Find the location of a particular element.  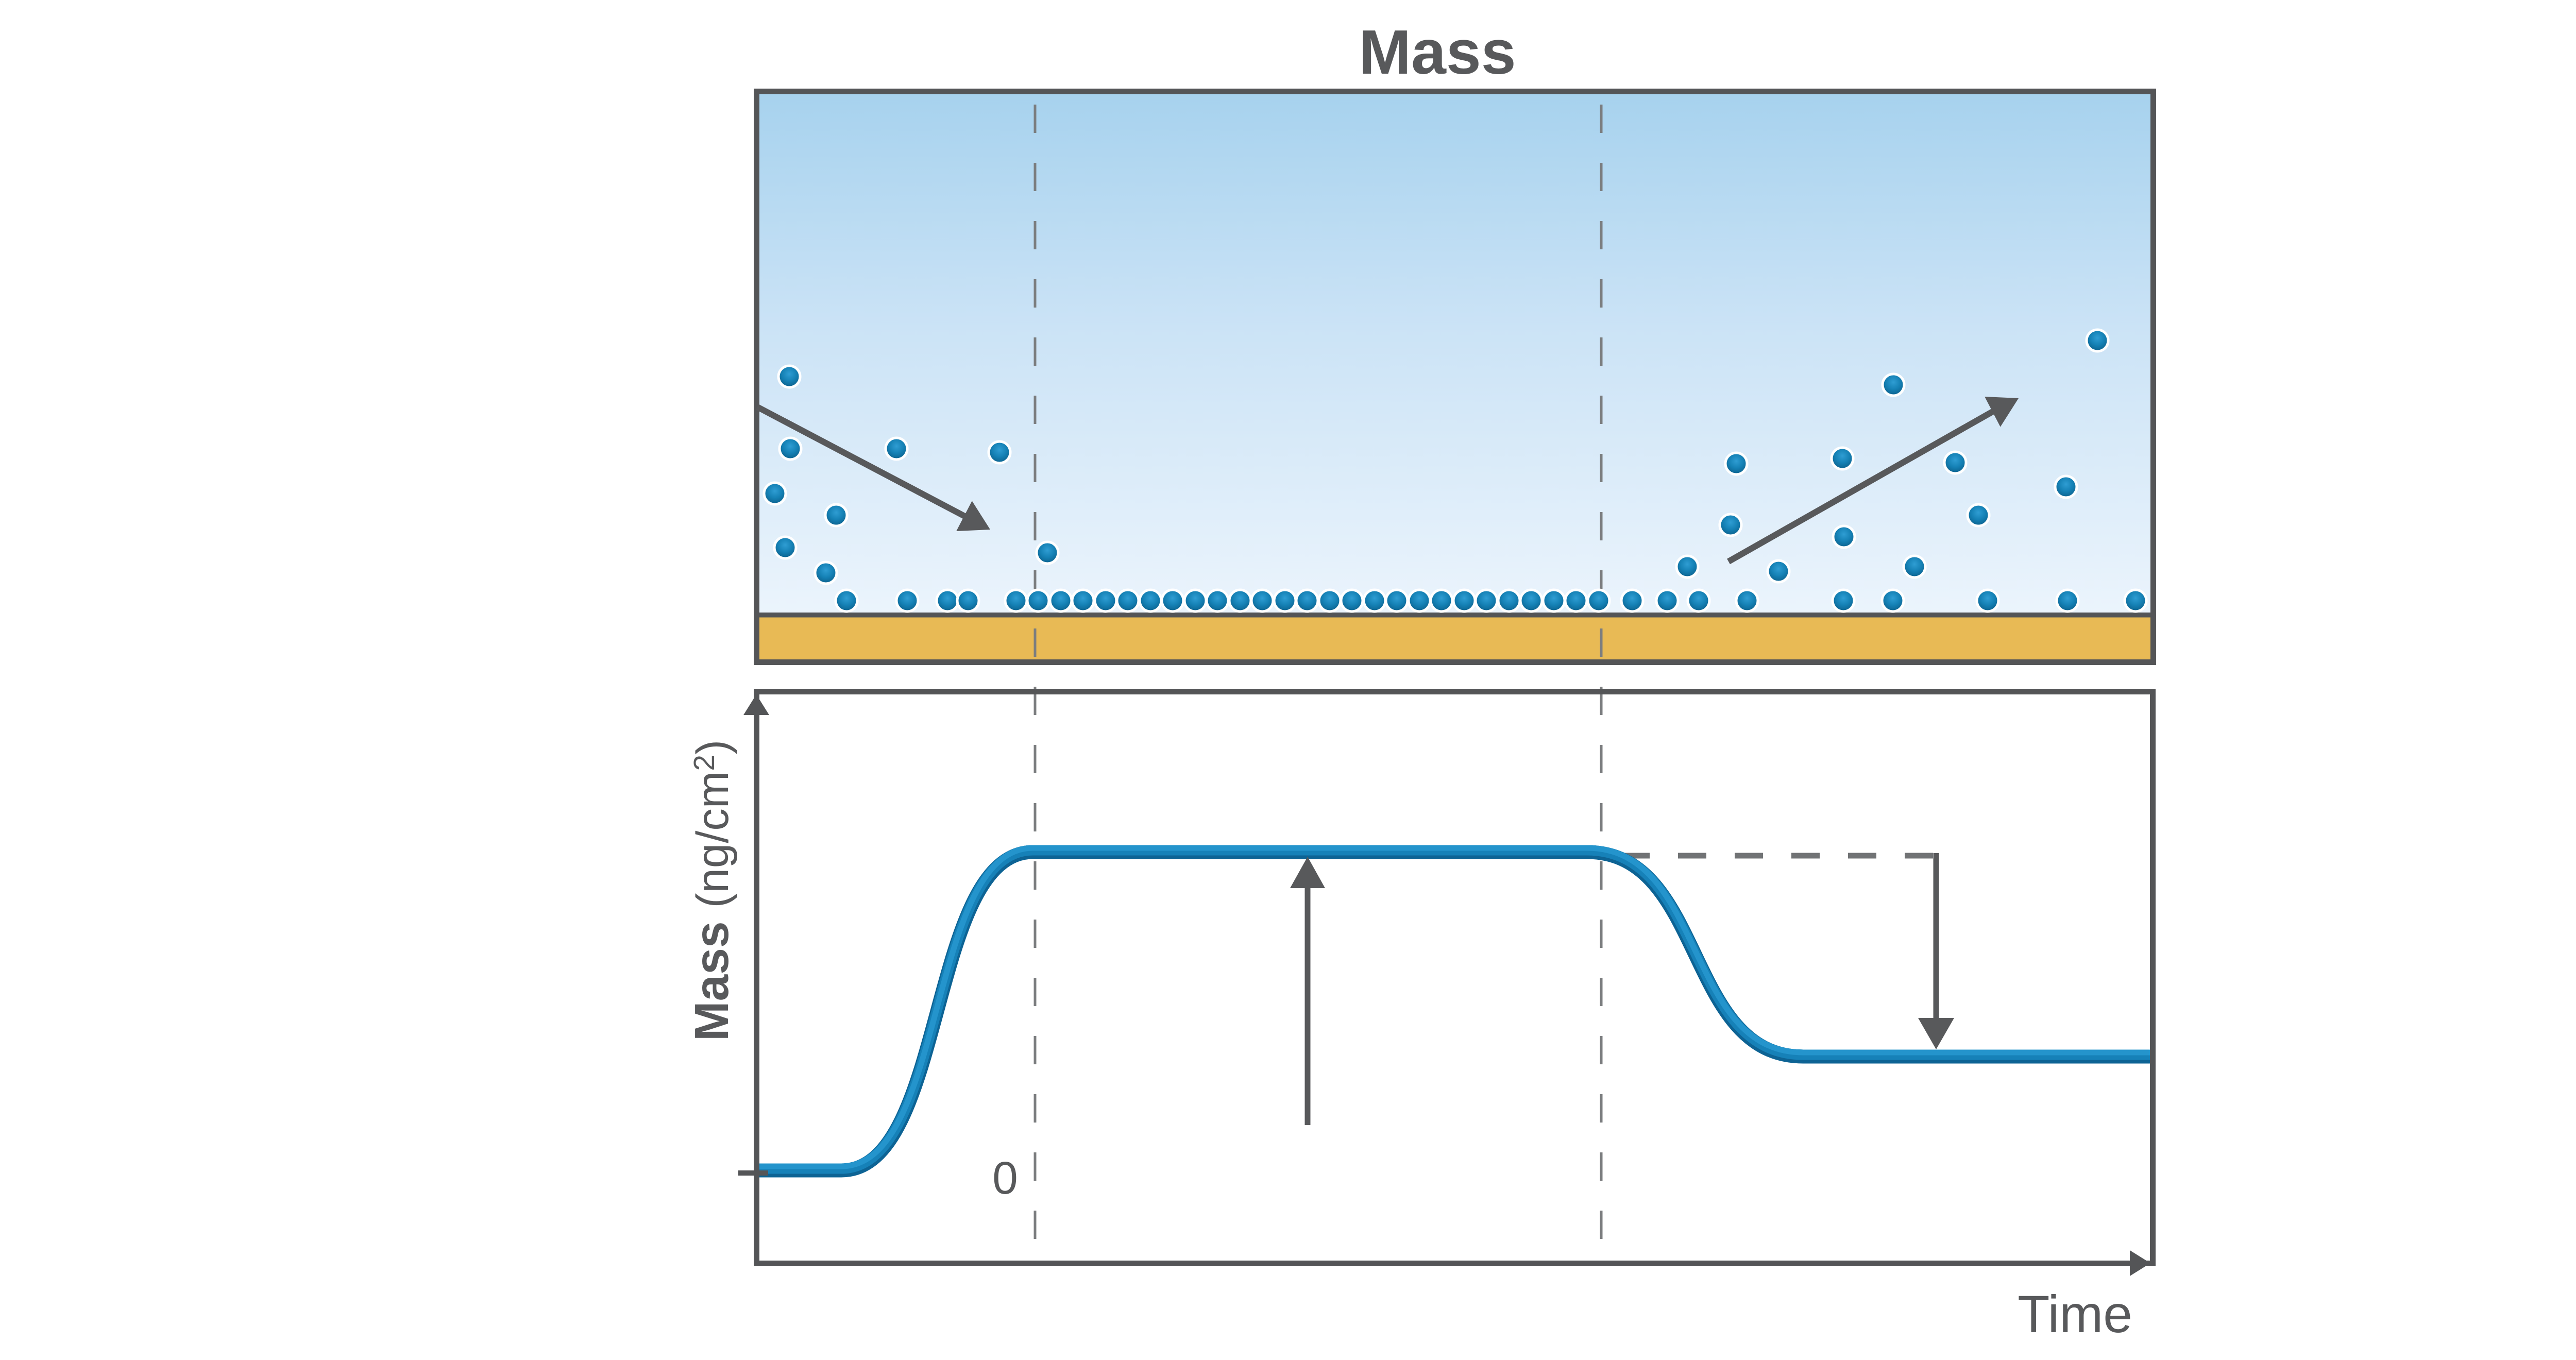

svg-text: Time is located at coordinates (2075, 1314).